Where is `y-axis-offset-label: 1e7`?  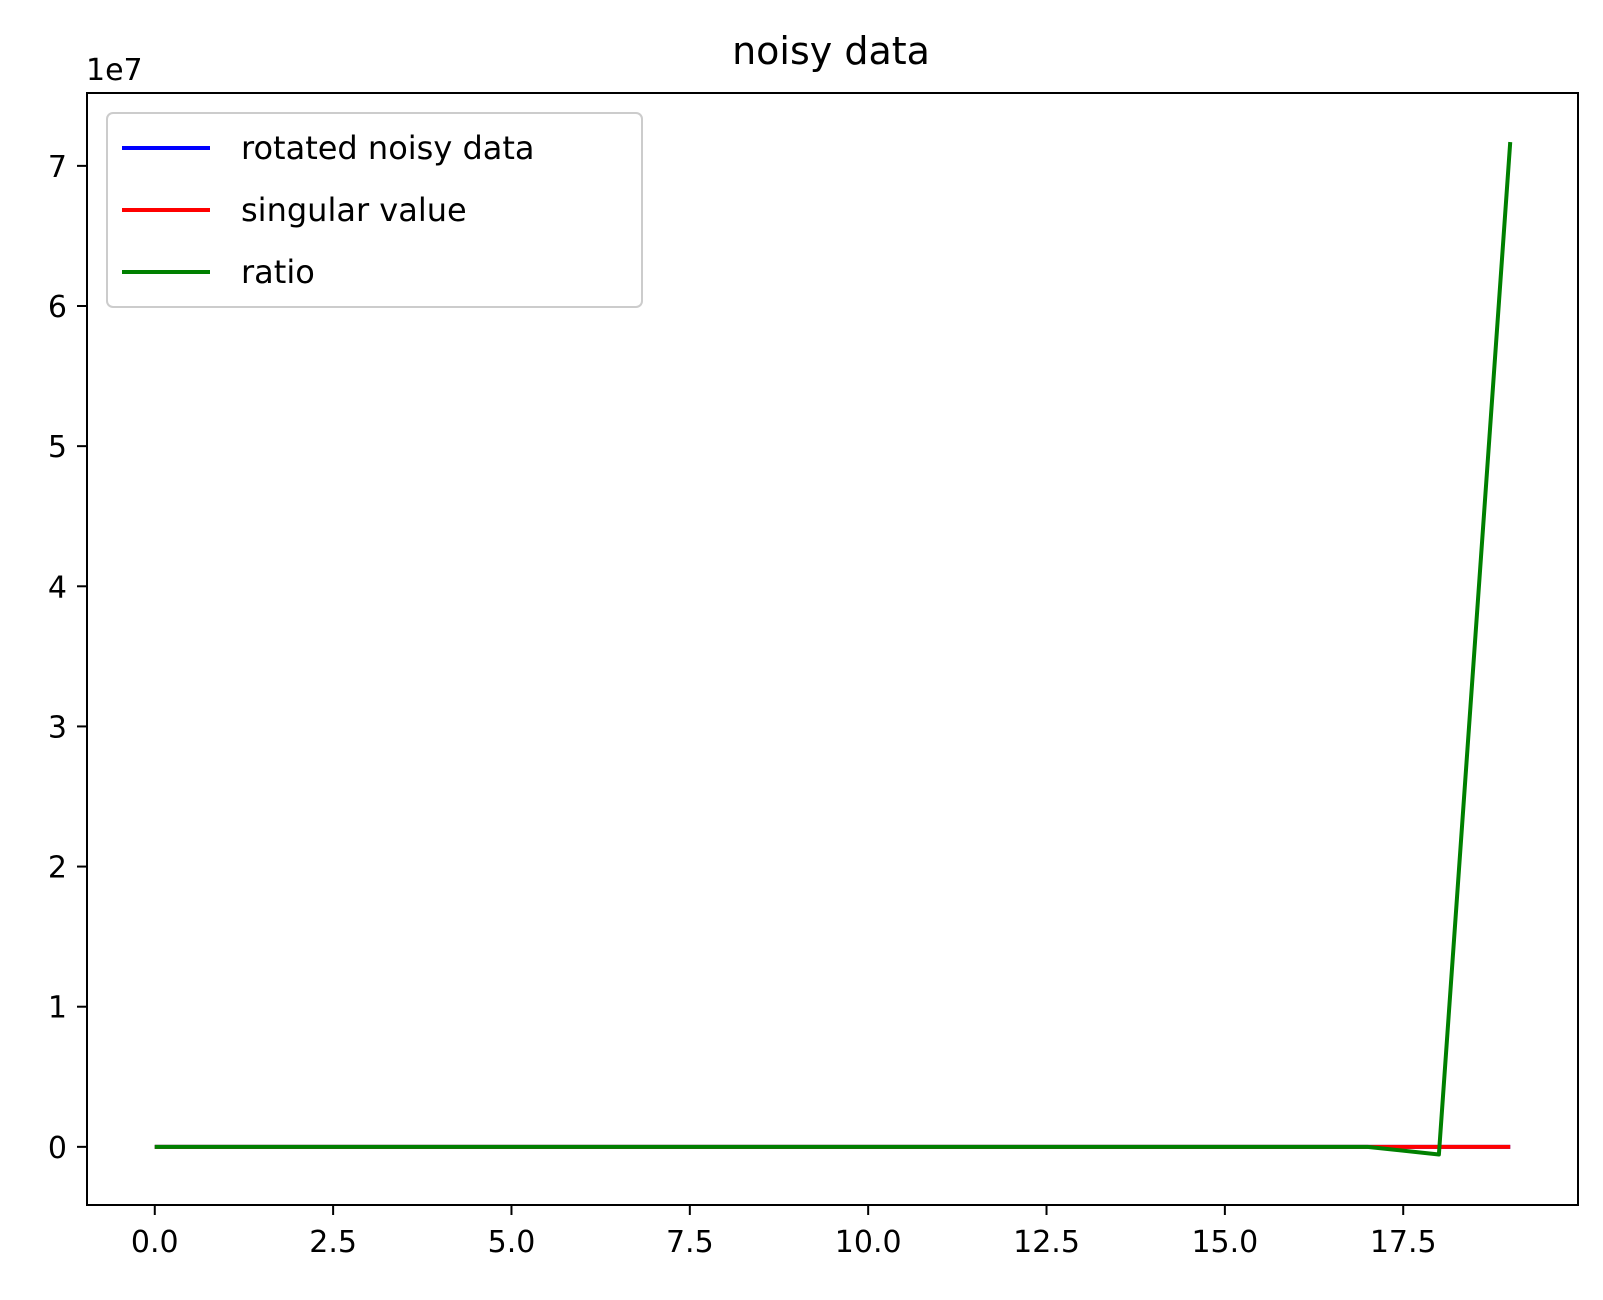 y-axis-offset-label: 1e7 is located at coordinates (114, 70).